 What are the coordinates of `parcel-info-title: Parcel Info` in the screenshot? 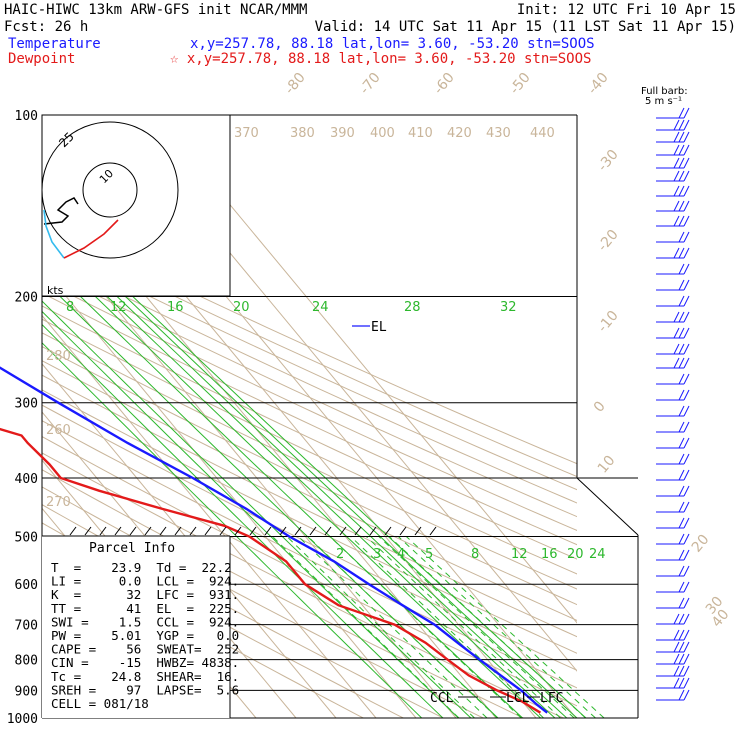 It's located at (132, 548).